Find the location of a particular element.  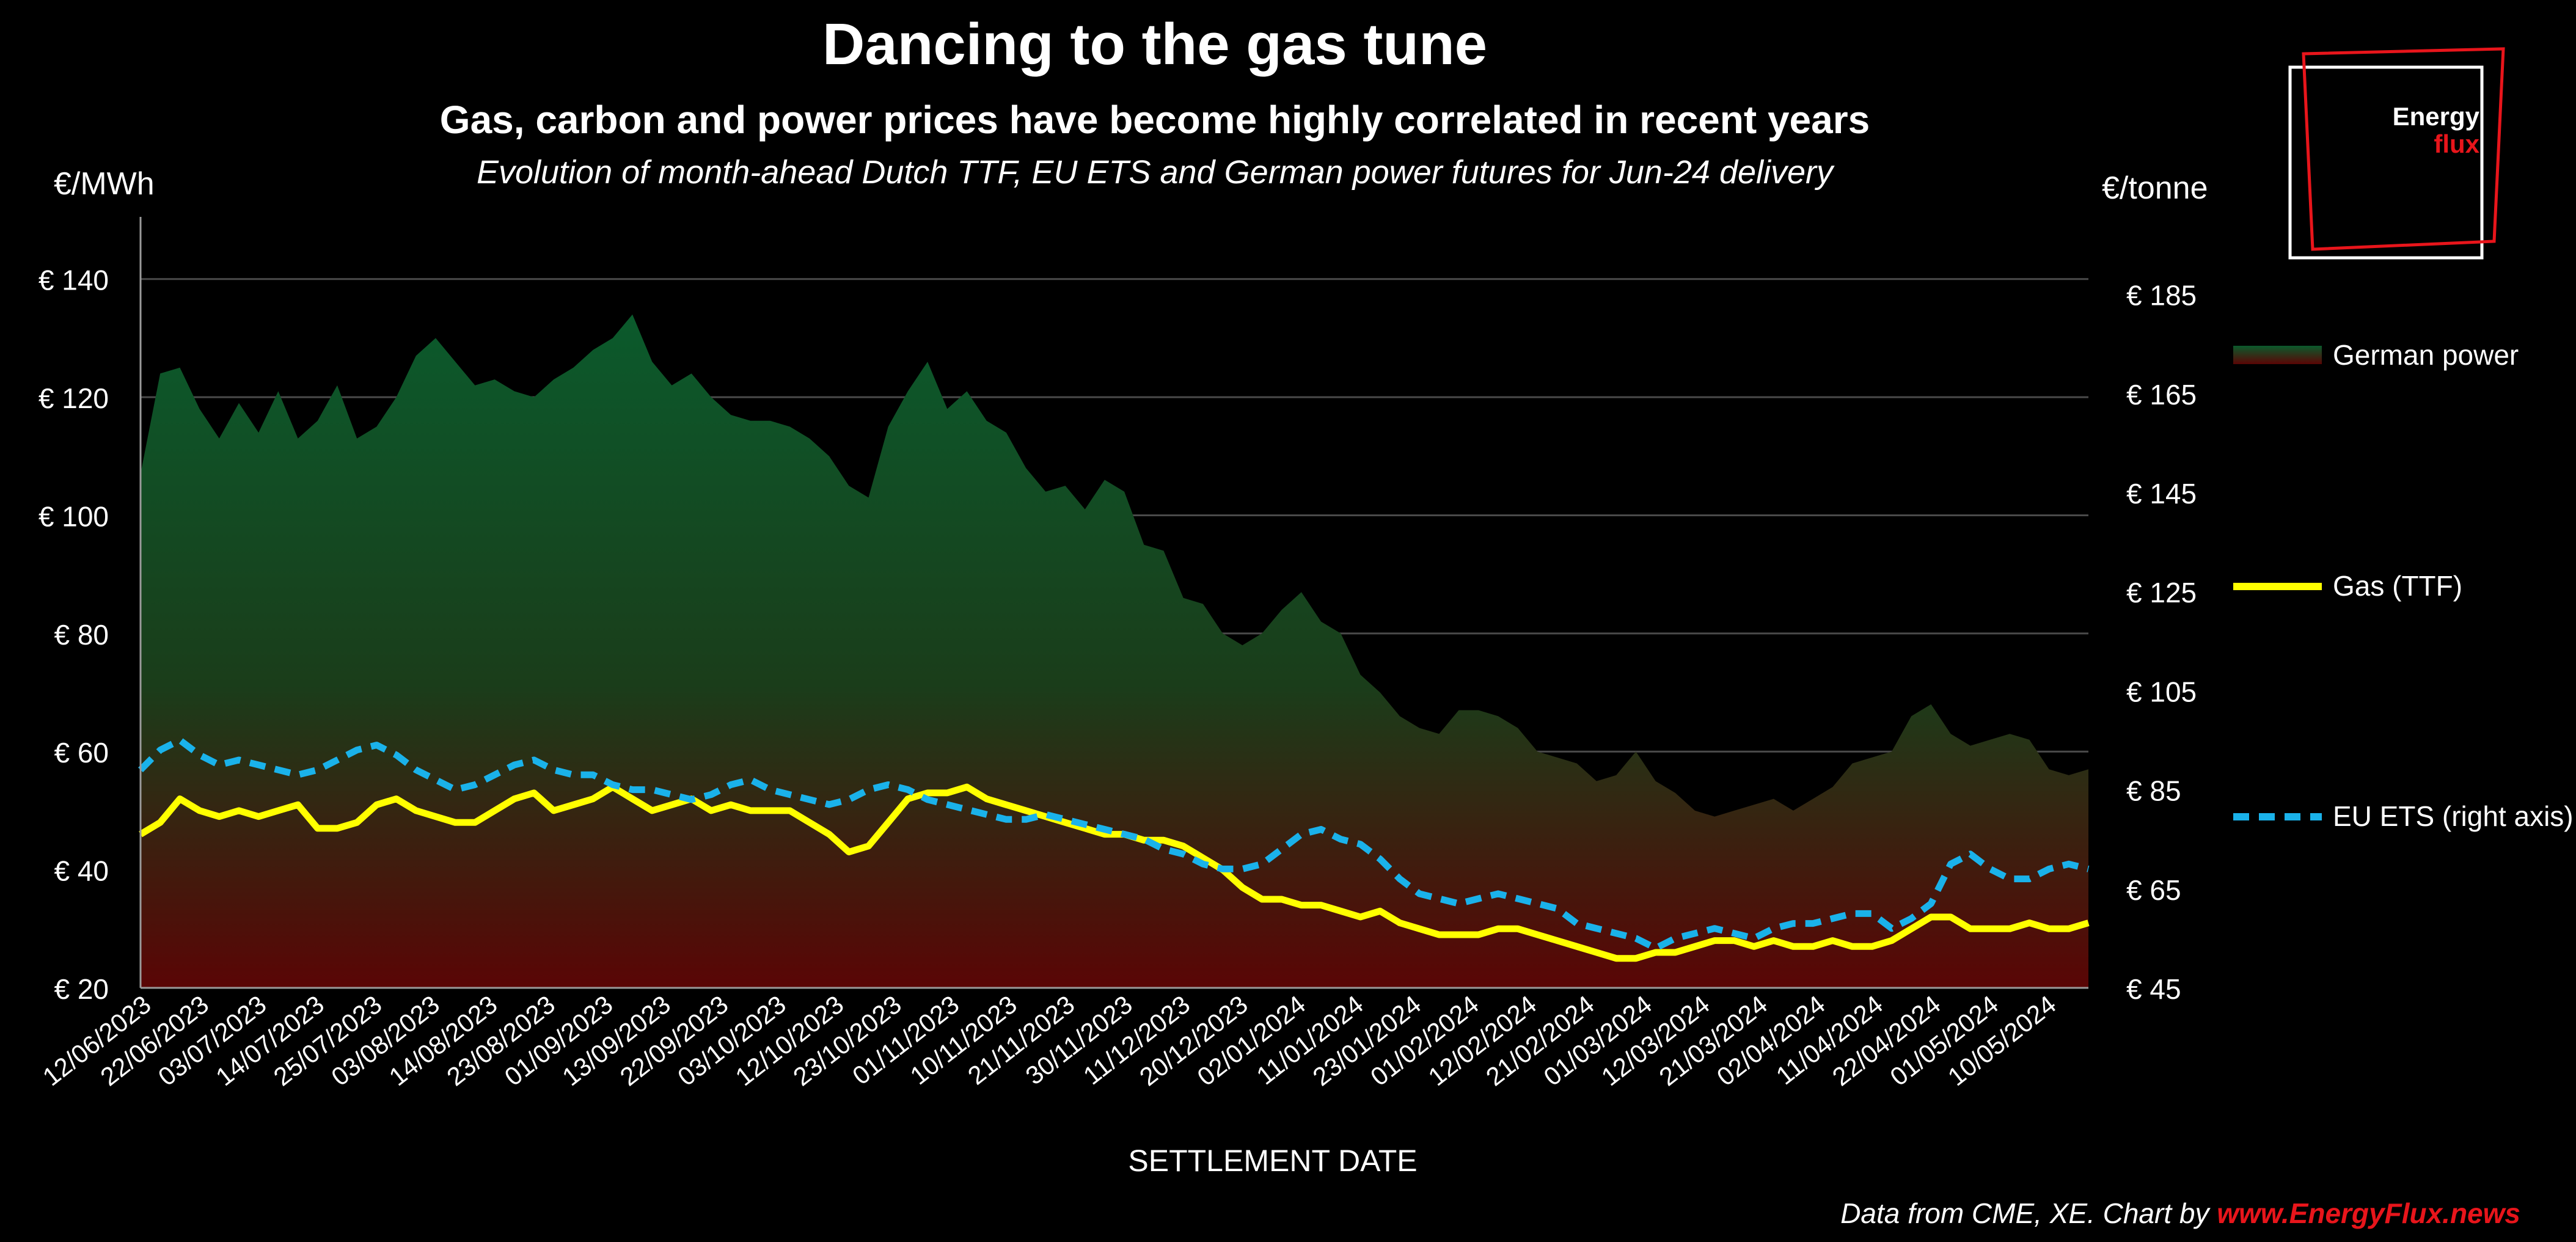

ets-line is located at coordinates (1114, 844).